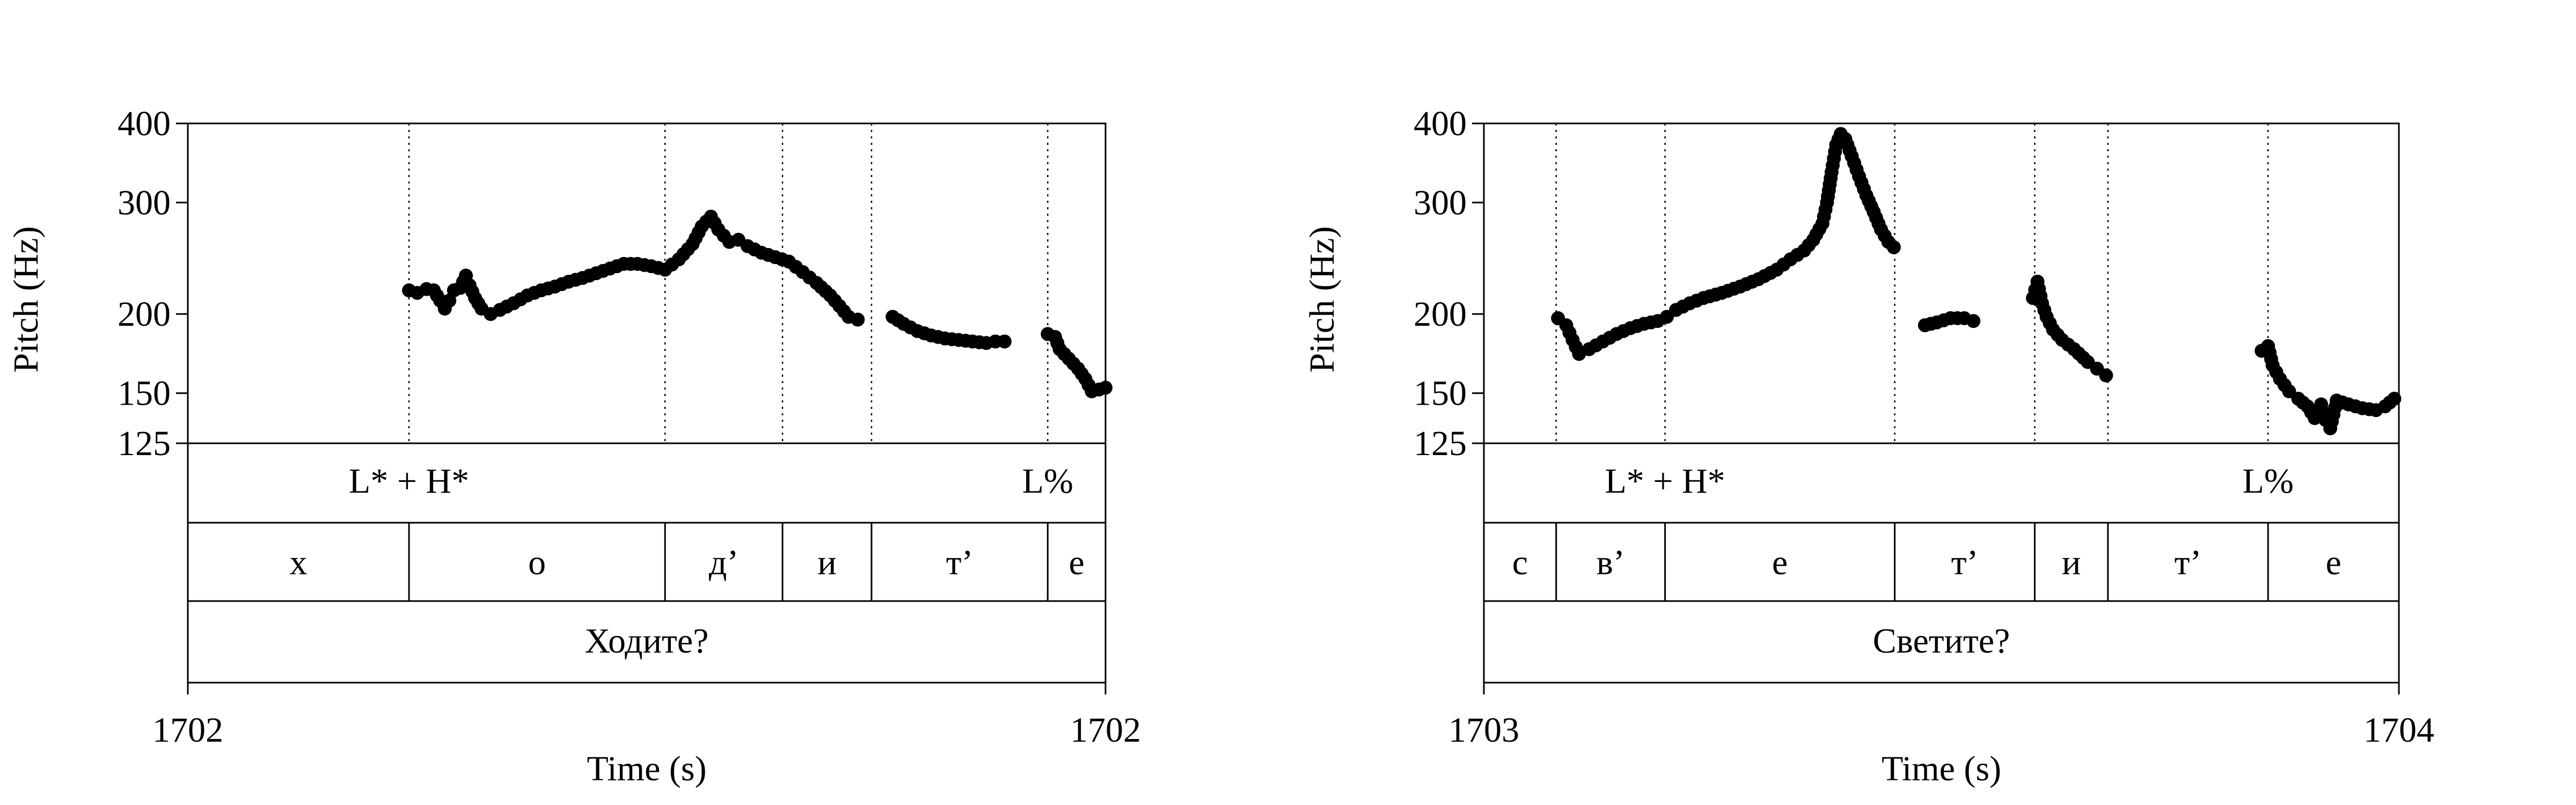 The height and width of the screenshot is (805, 2576). I want to click on tone-tier-frame, so click(647, 483).